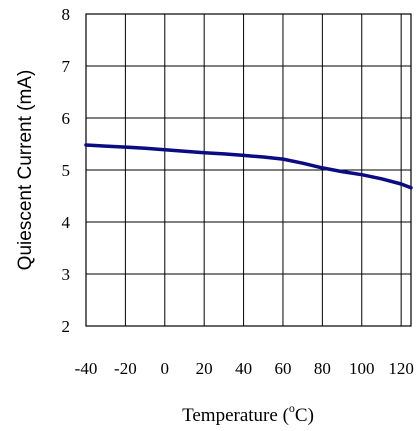 The width and height of the screenshot is (419, 431). Describe the element at coordinates (66, 326) in the screenshot. I see `y-tick-label: 2` at that location.